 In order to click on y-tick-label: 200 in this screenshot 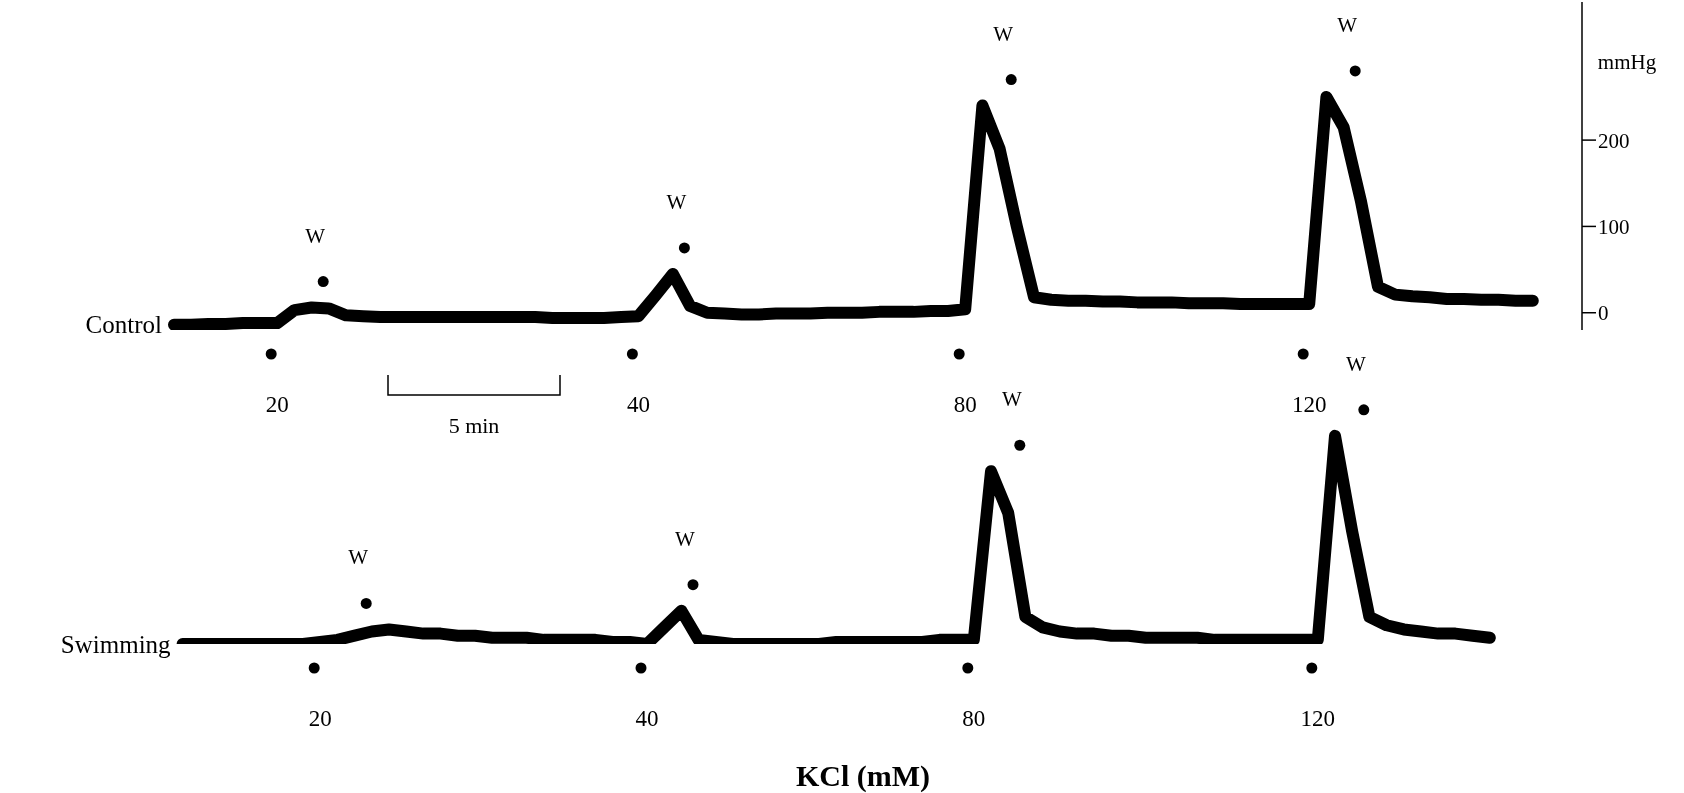, I will do `click(1614, 140)`.